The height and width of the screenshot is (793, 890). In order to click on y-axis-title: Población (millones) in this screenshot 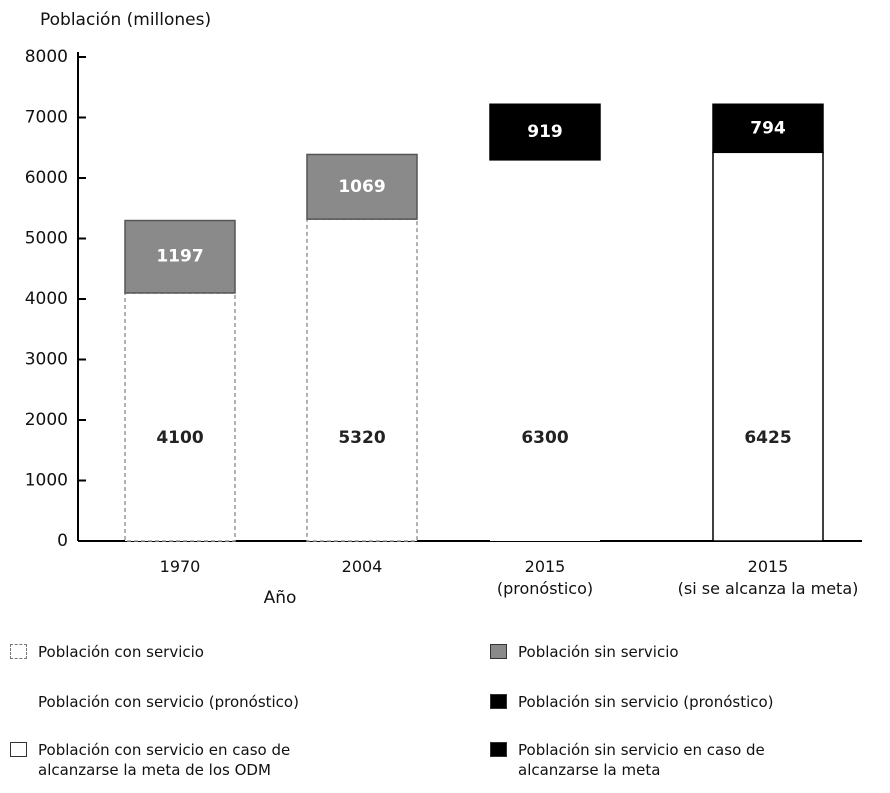, I will do `click(125, 20)`.